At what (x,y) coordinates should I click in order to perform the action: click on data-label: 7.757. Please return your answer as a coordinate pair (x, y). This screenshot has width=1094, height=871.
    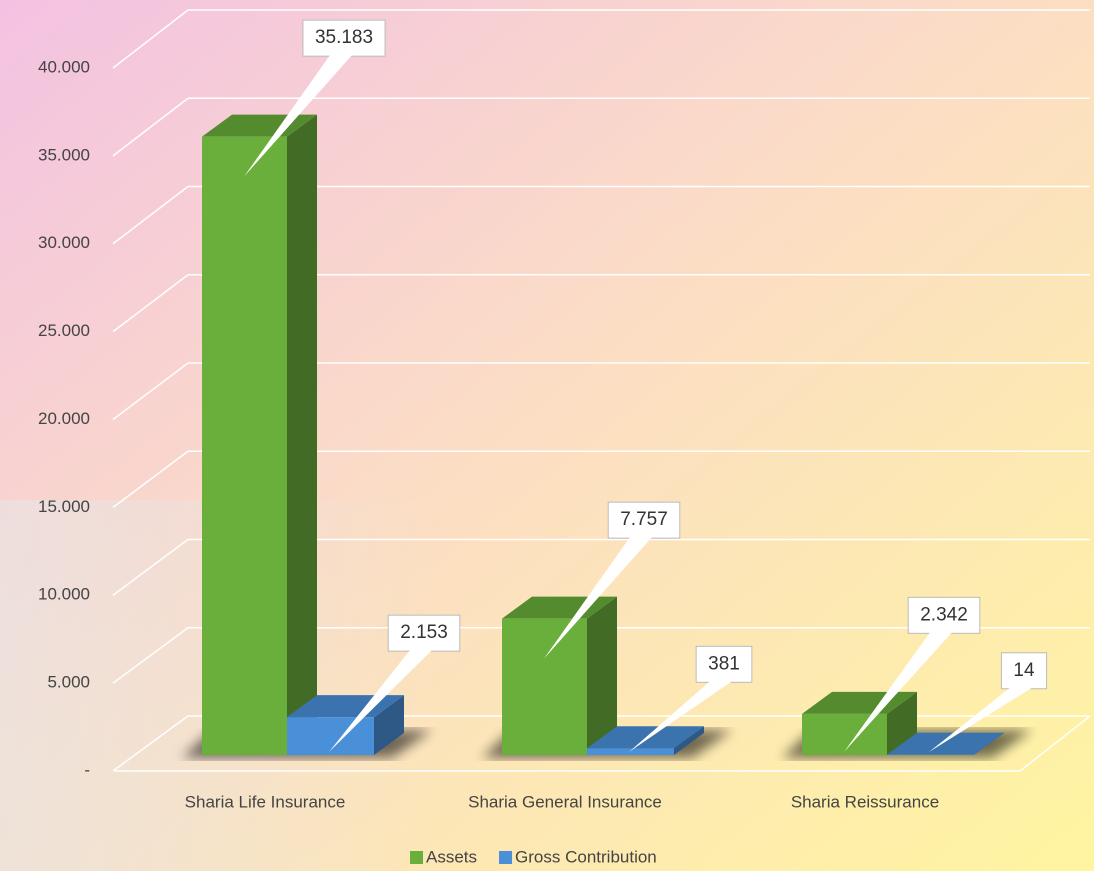
    Looking at the image, I should click on (644, 519).